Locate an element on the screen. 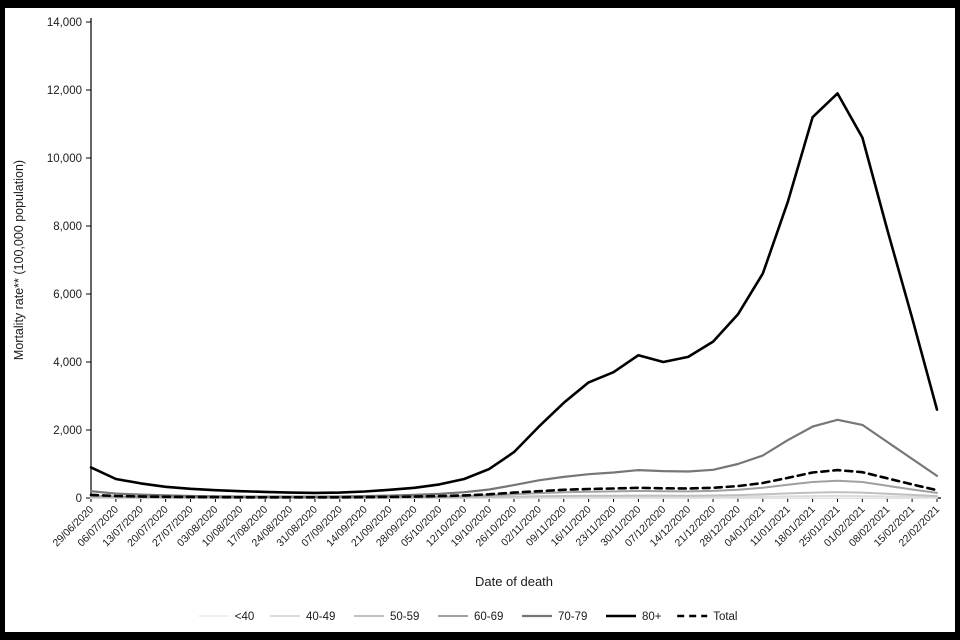  legend-item-5059: 50-59 is located at coordinates (386, 617).